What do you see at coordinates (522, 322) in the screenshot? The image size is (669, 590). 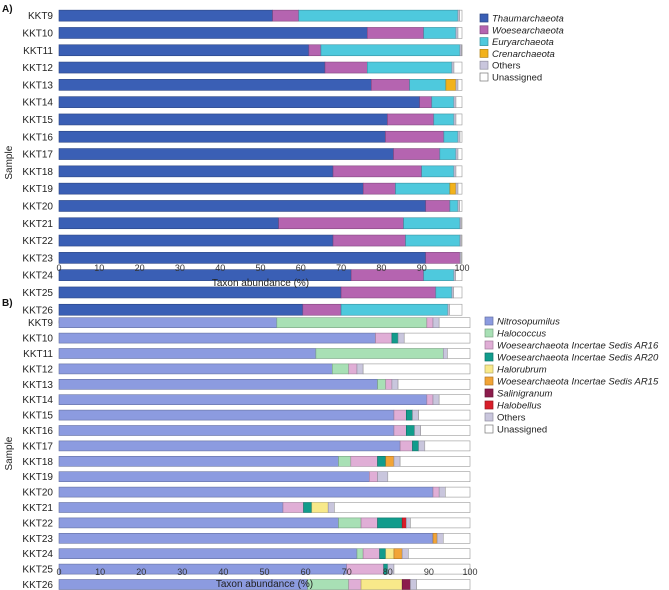 I see `legend-item: Nitrosopumilus` at bounding box center [522, 322].